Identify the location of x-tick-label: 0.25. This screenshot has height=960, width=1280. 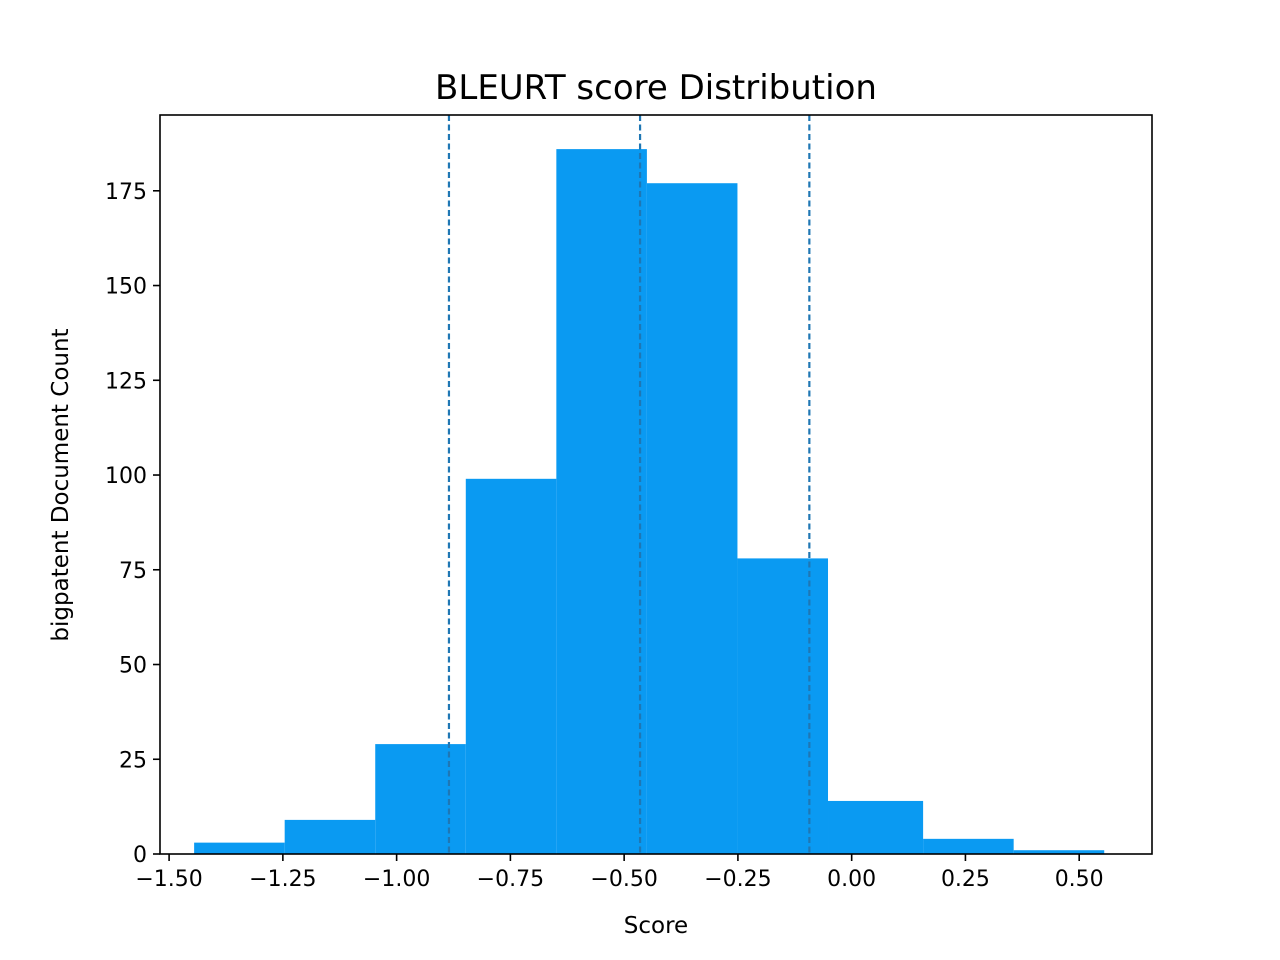
(965, 879).